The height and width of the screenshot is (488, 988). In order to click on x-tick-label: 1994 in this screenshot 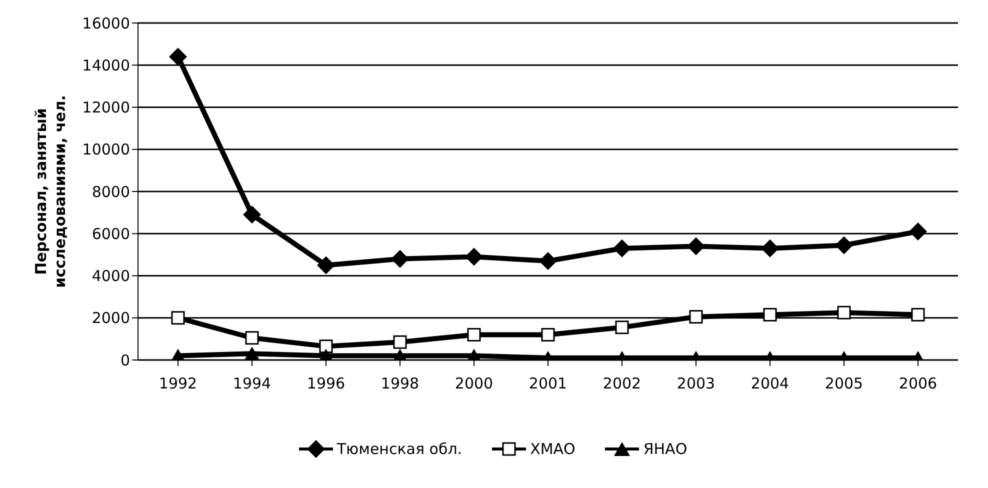, I will do `click(252, 383)`.